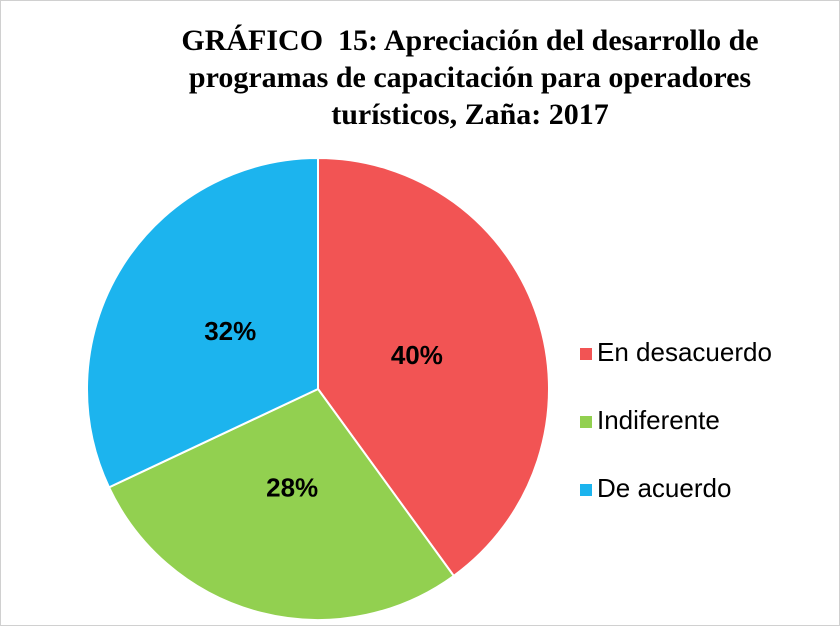  I want to click on data-label: 28%, so click(292, 488).